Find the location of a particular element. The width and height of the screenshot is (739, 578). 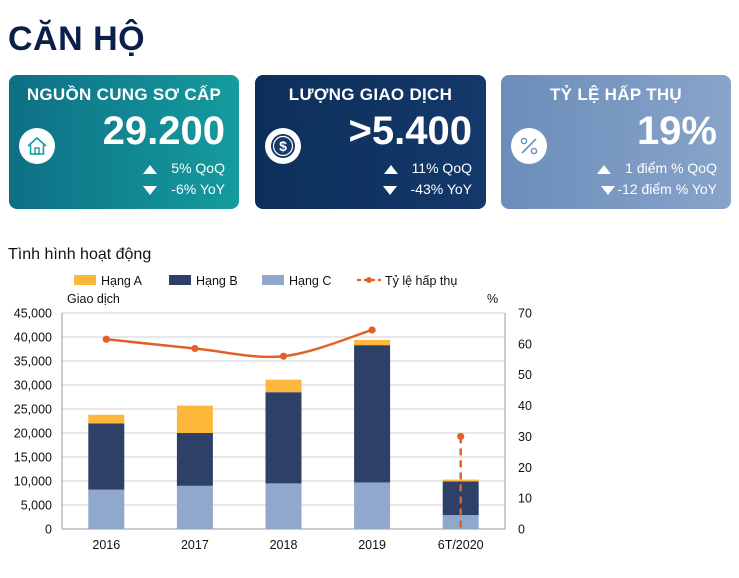

legend-line-marker is located at coordinates (369, 280).